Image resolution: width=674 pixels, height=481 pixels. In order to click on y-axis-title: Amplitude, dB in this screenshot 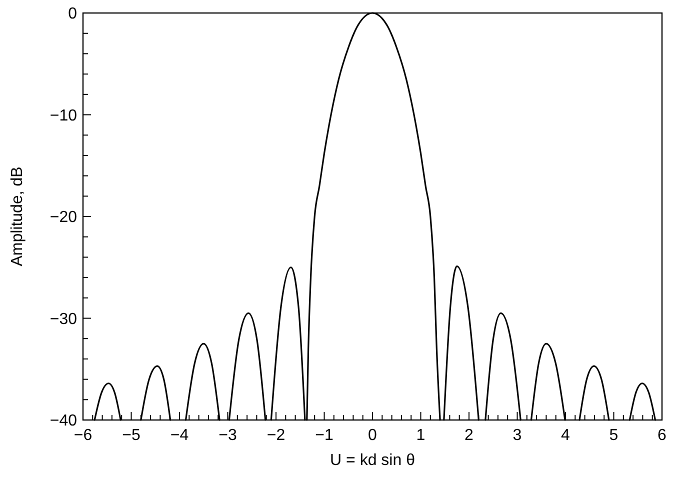, I will do `click(17, 216)`.